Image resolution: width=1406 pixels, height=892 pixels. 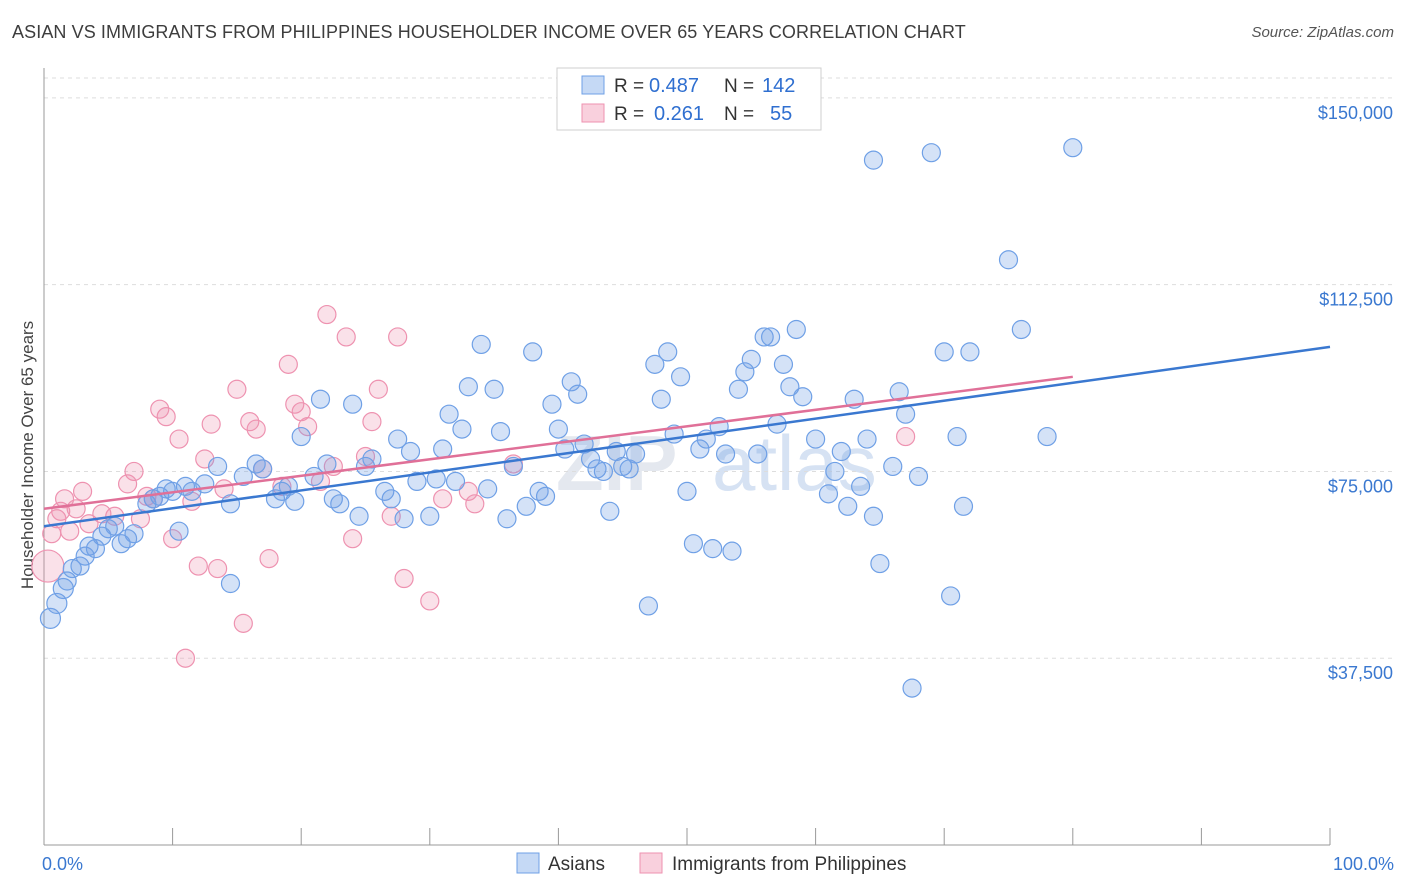 I want to click on legend-r-label-philippines: R =, so click(x=629, y=114).